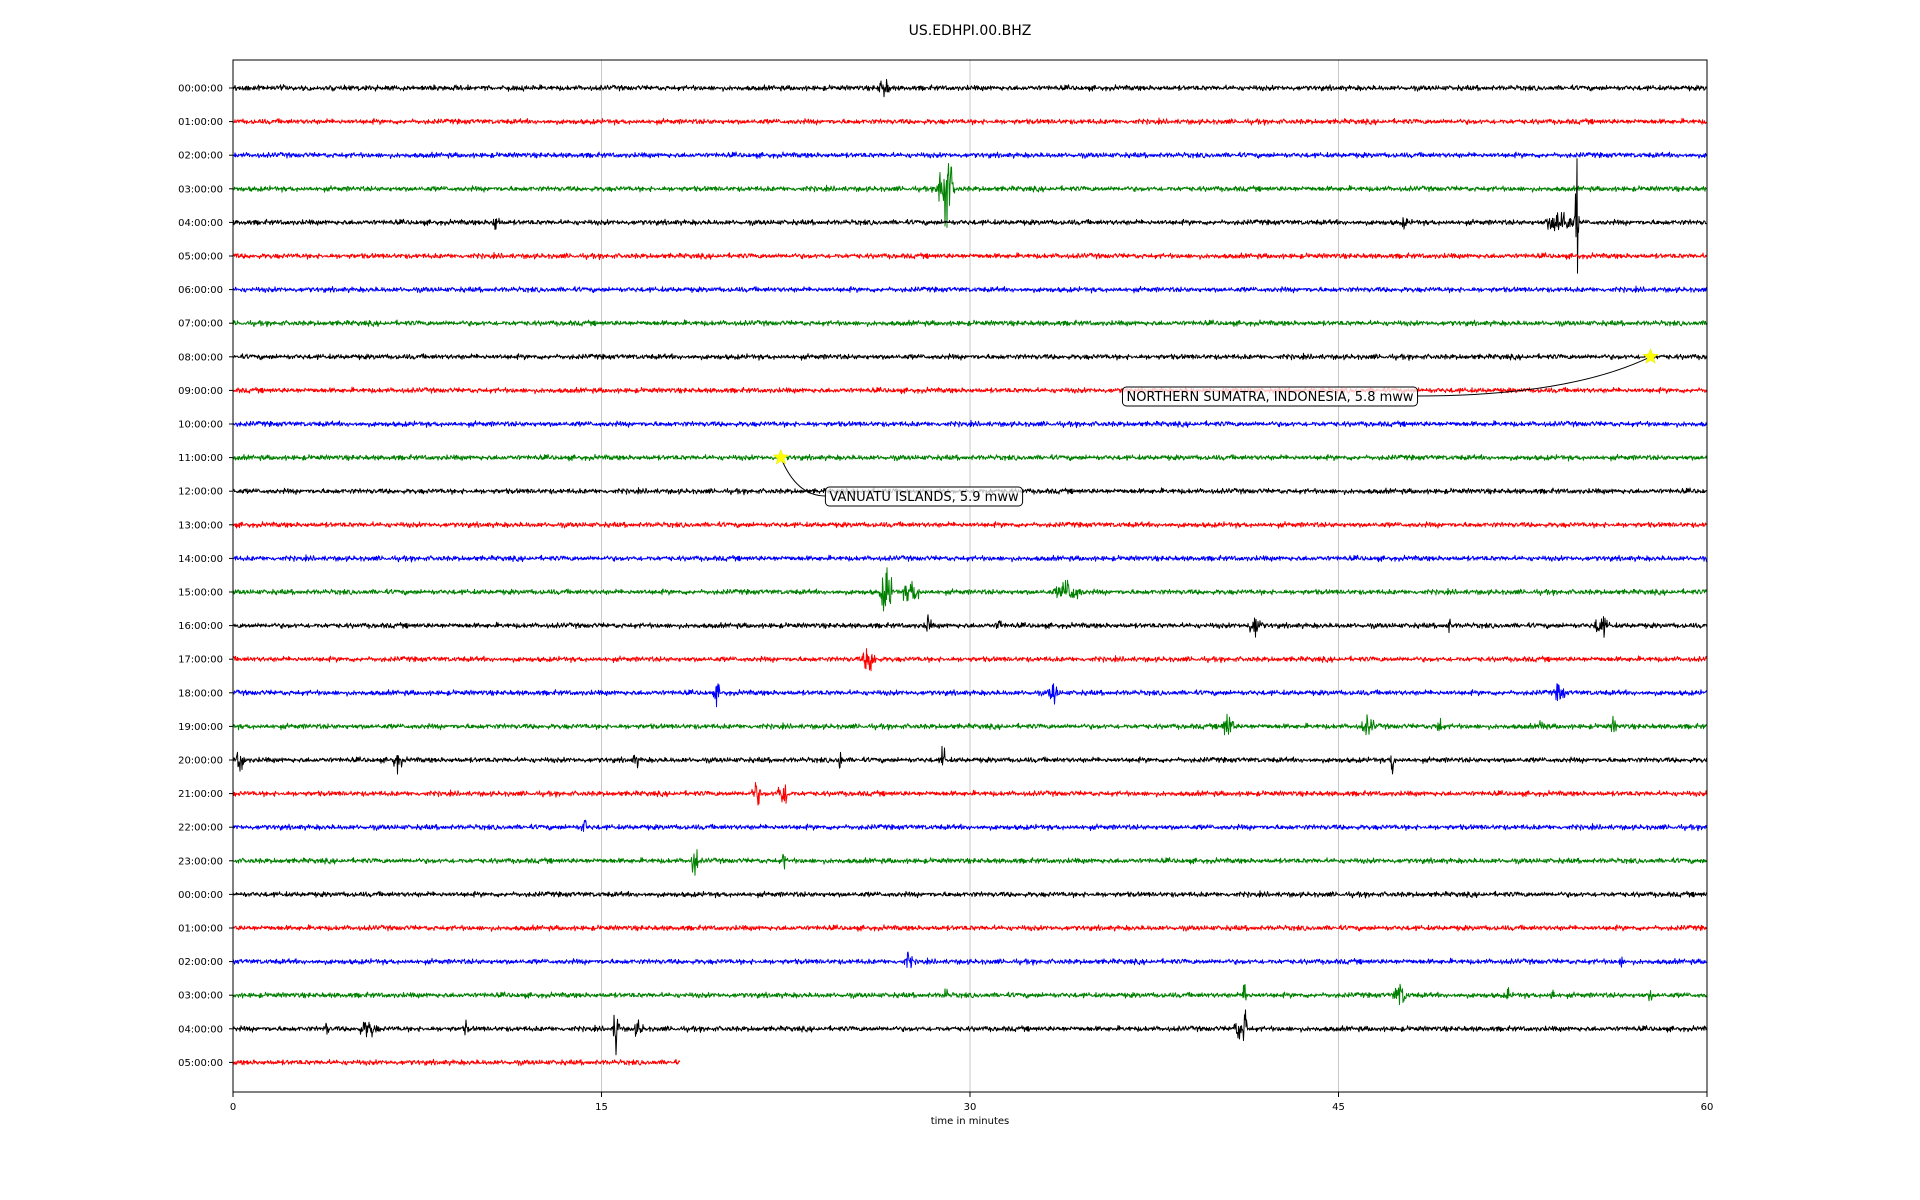 The height and width of the screenshot is (1200, 1920). What do you see at coordinates (1390, 377) in the screenshot?
I see `event-annotation: NORTHERN SUMATRA, INDONESIA, 5.8 mww` at bounding box center [1390, 377].